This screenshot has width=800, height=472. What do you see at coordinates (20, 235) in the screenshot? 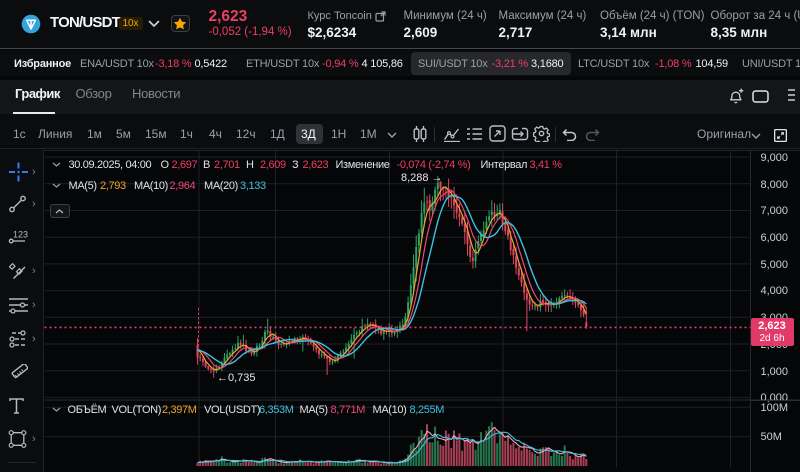
I see `svg-text: 123` at bounding box center [20, 235].